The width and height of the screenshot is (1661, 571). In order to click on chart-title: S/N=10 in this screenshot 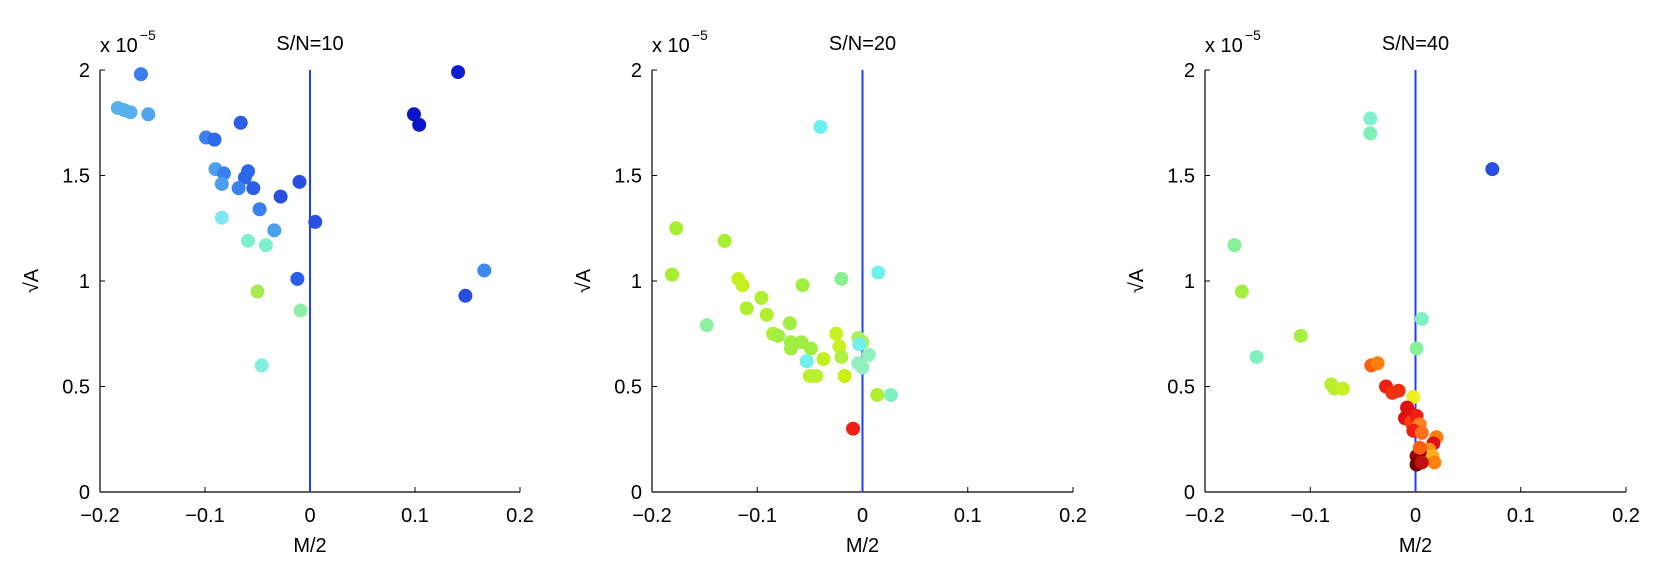, I will do `click(309, 44)`.